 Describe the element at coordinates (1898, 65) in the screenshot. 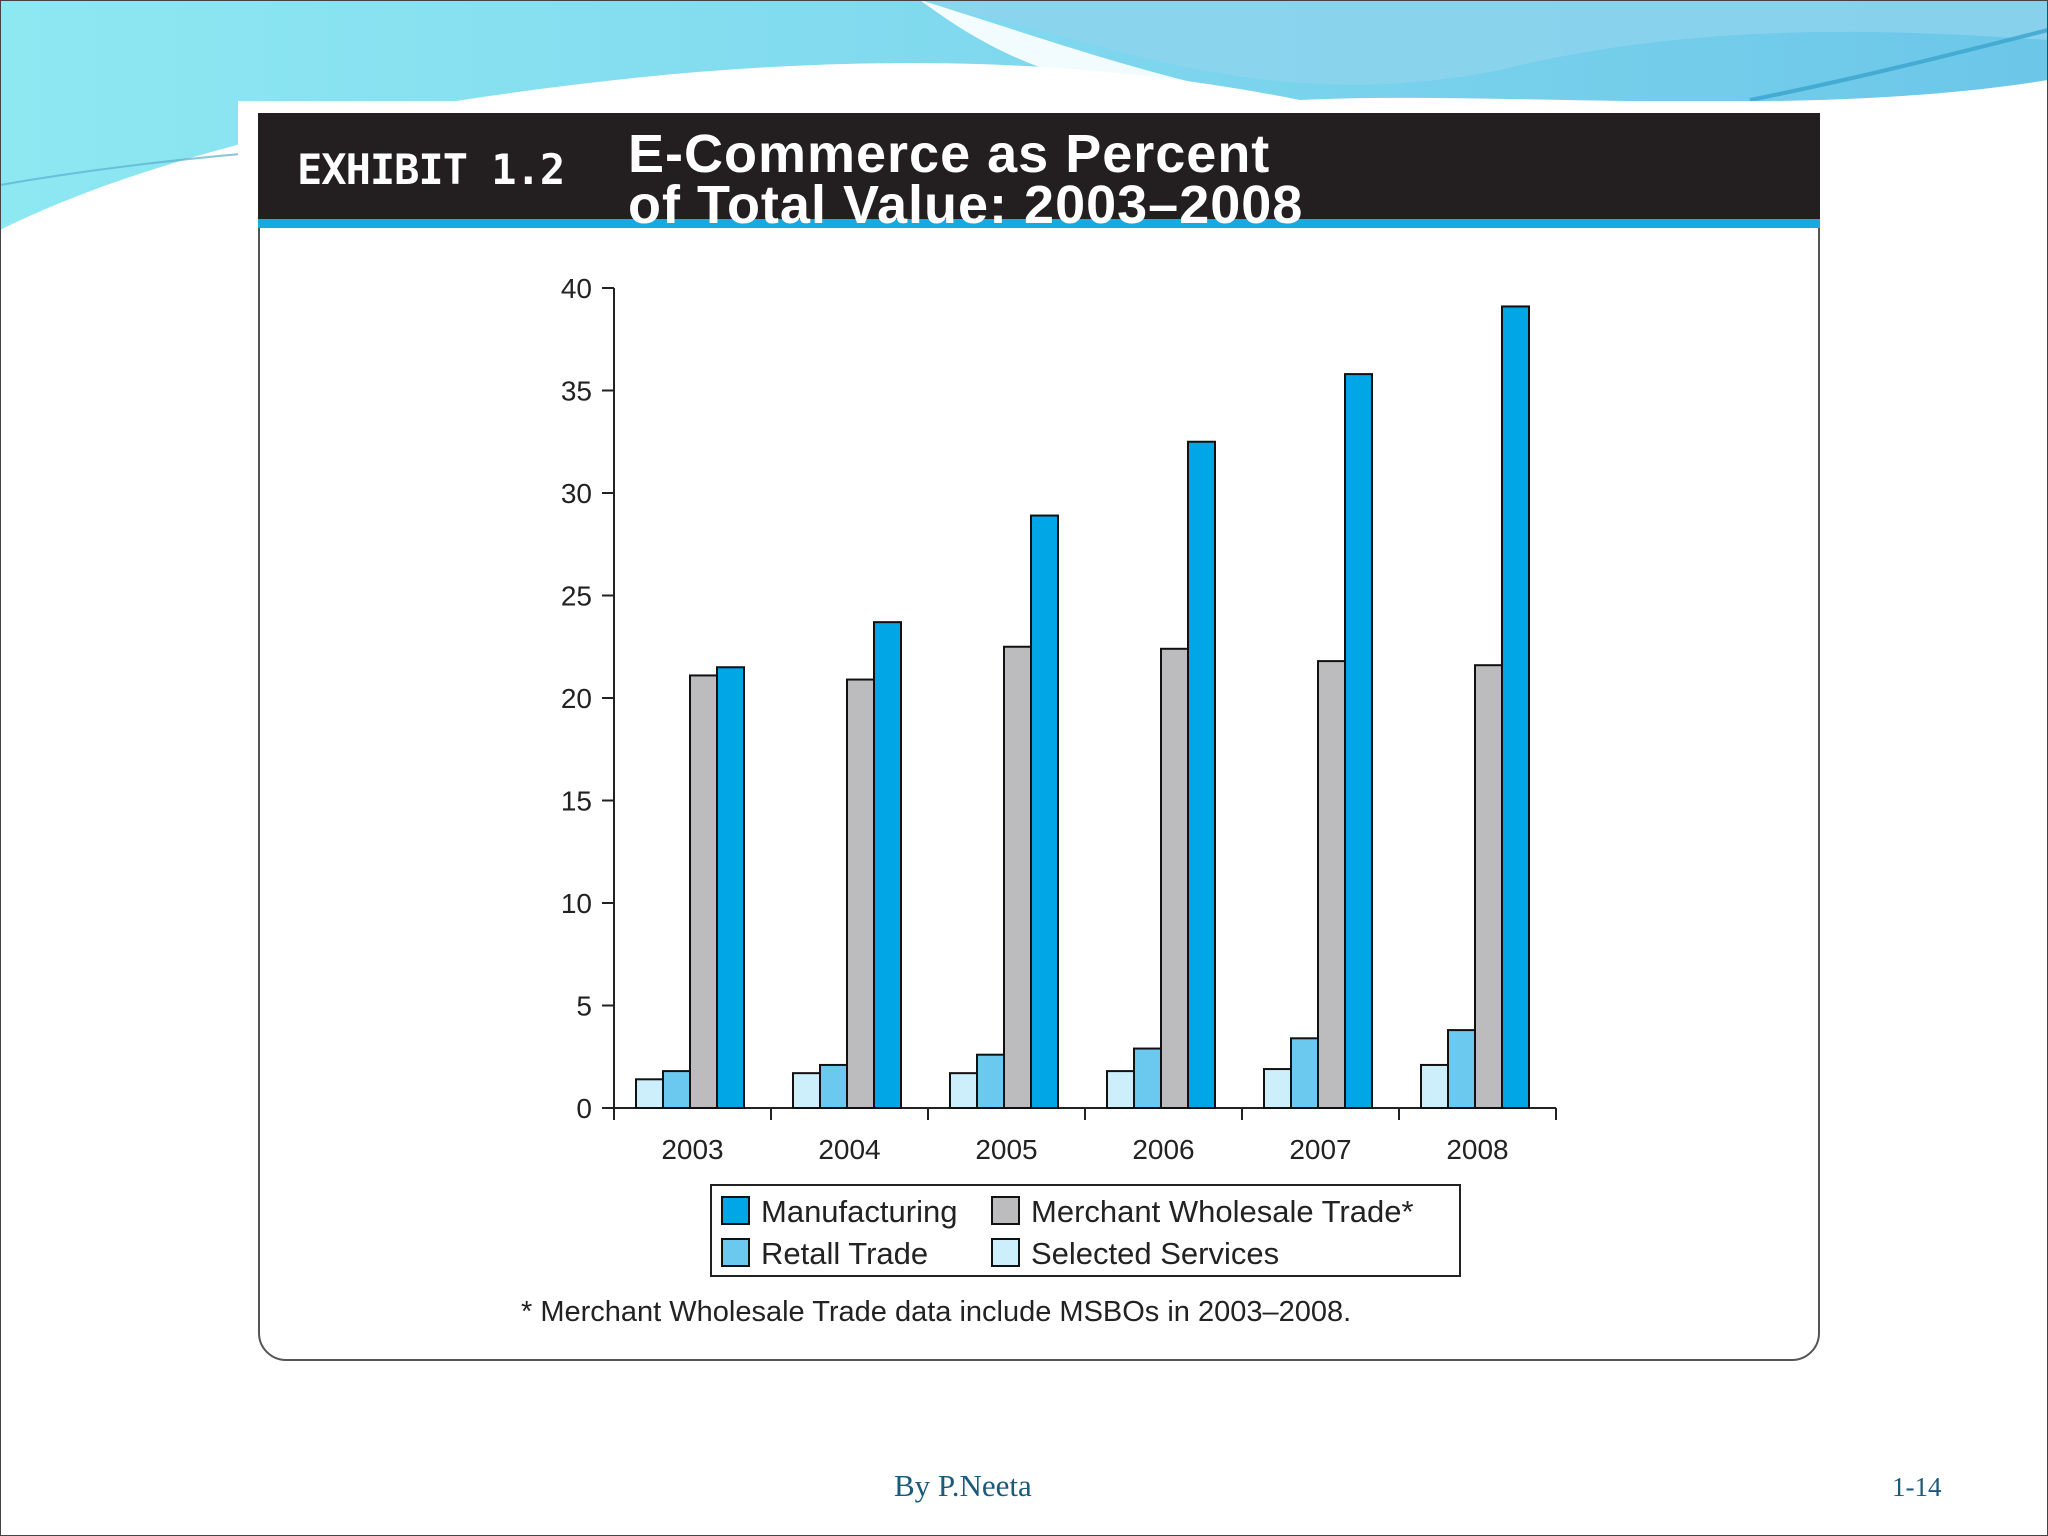

I see `header-swoosh-right` at that location.